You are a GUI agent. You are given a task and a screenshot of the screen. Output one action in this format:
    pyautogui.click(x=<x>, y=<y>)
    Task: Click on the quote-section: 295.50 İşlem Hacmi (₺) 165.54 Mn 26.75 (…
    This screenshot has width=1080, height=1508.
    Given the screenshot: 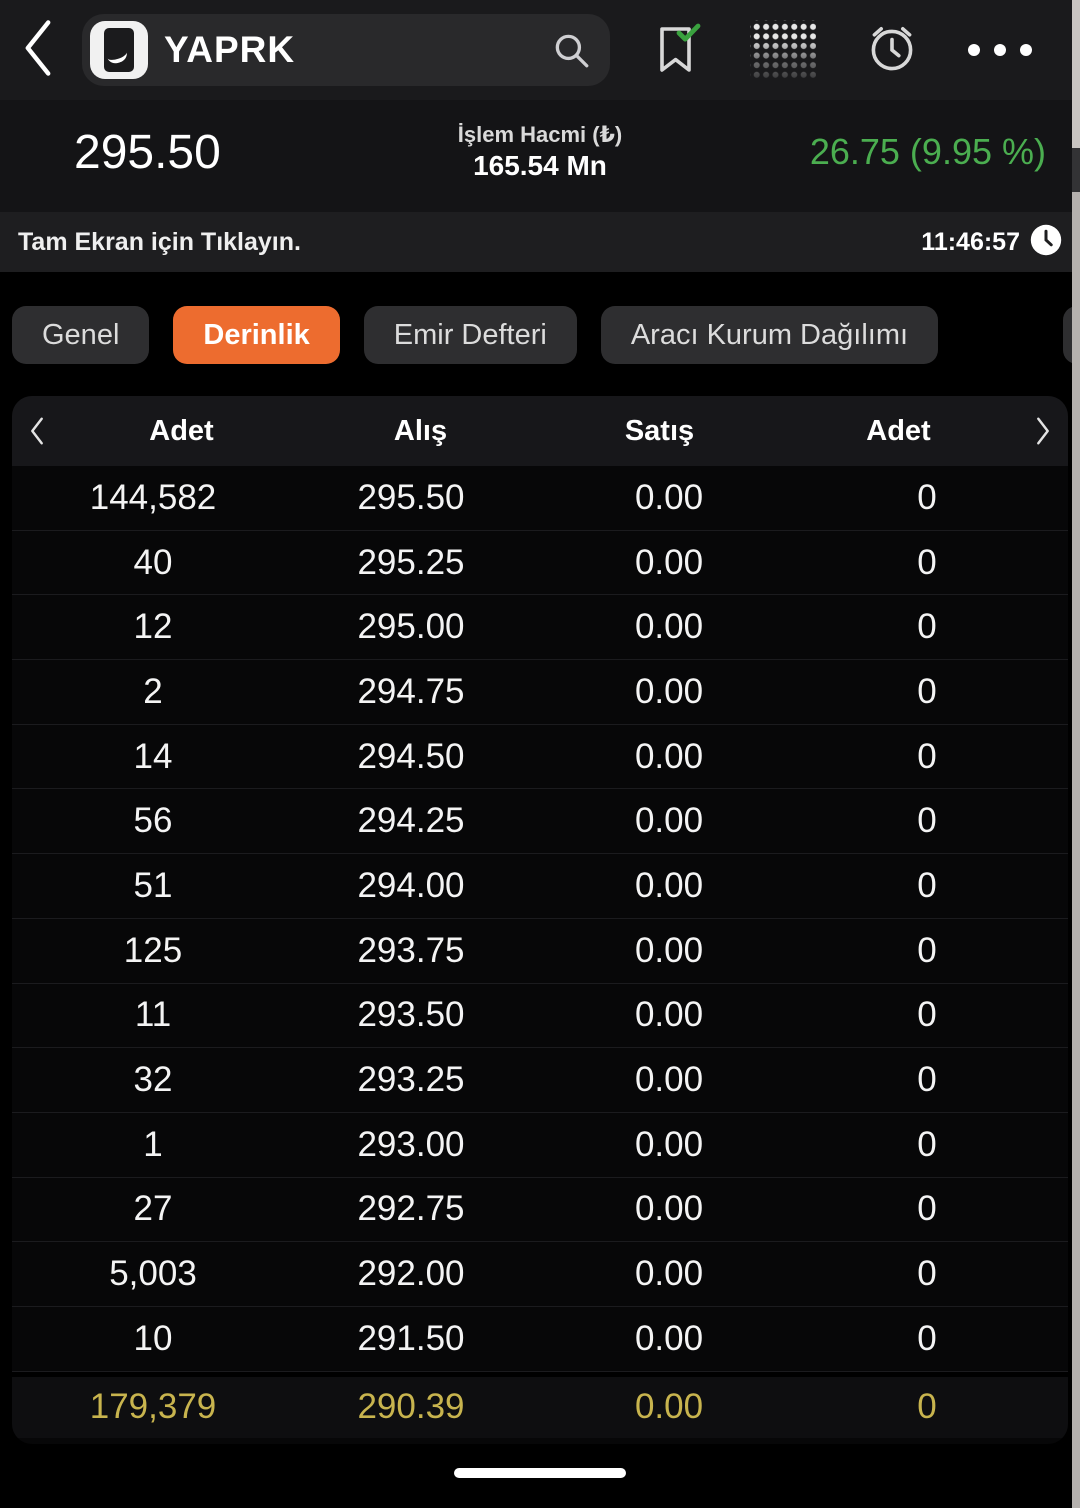 What is the action you would take?
    pyautogui.click(x=540, y=156)
    